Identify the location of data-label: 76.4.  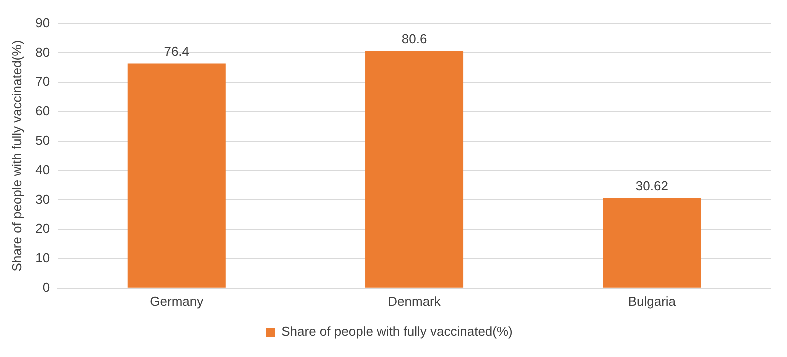
(177, 51).